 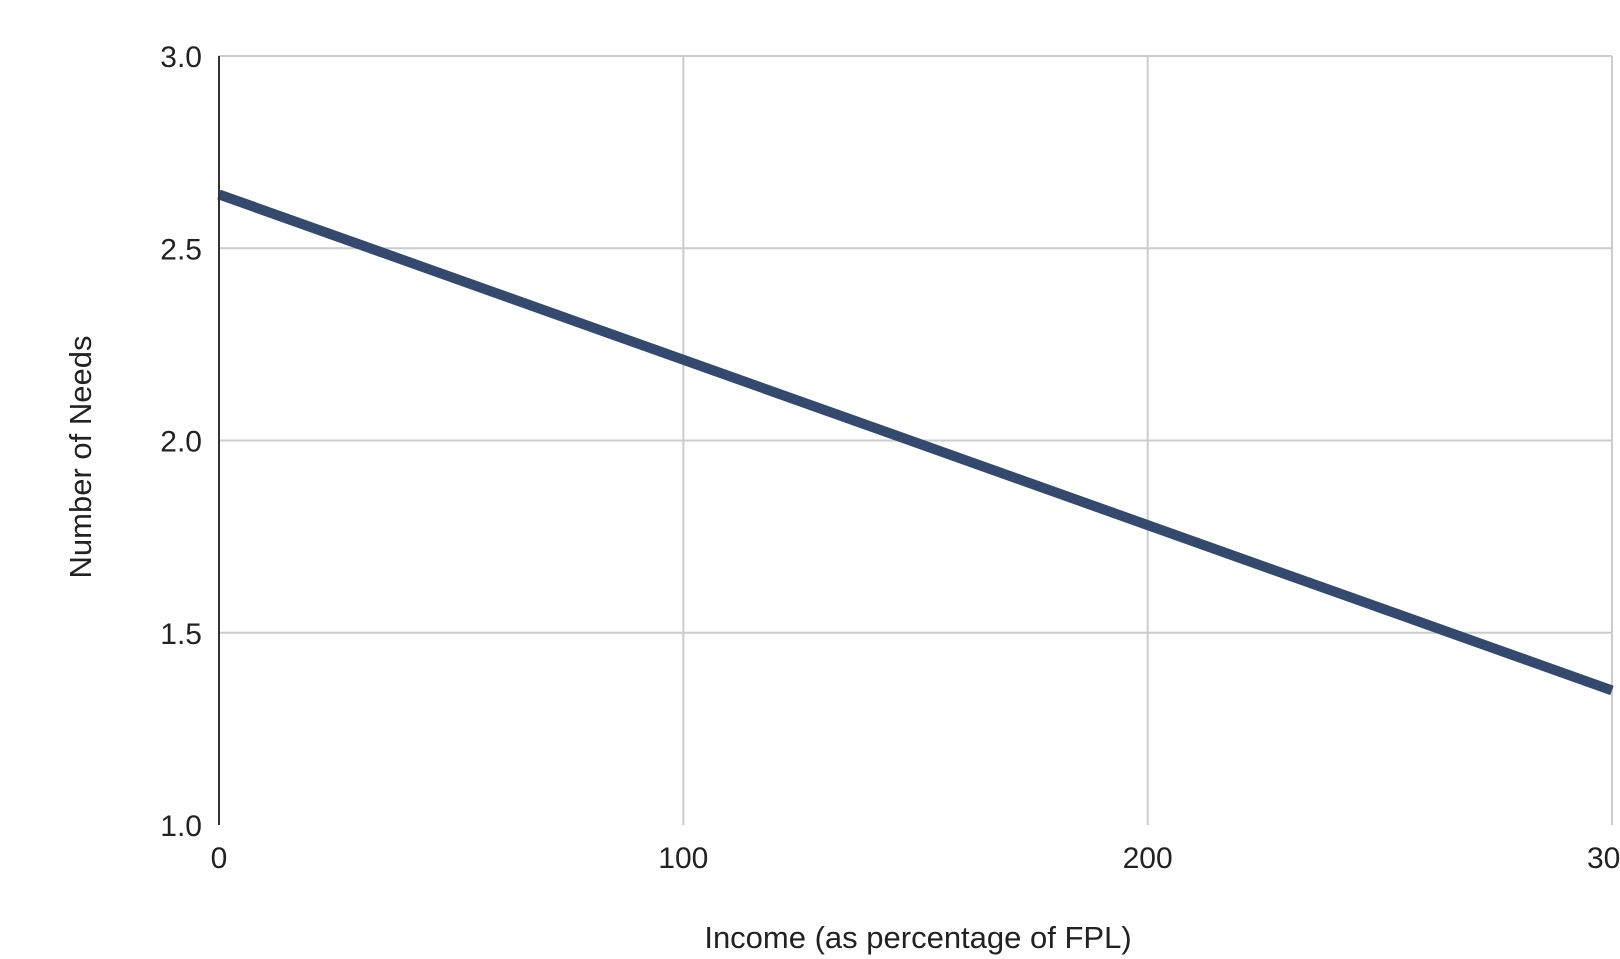 What do you see at coordinates (181, 442) in the screenshot?
I see `y-tick-label: 2.0` at bounding box center [181, 442].